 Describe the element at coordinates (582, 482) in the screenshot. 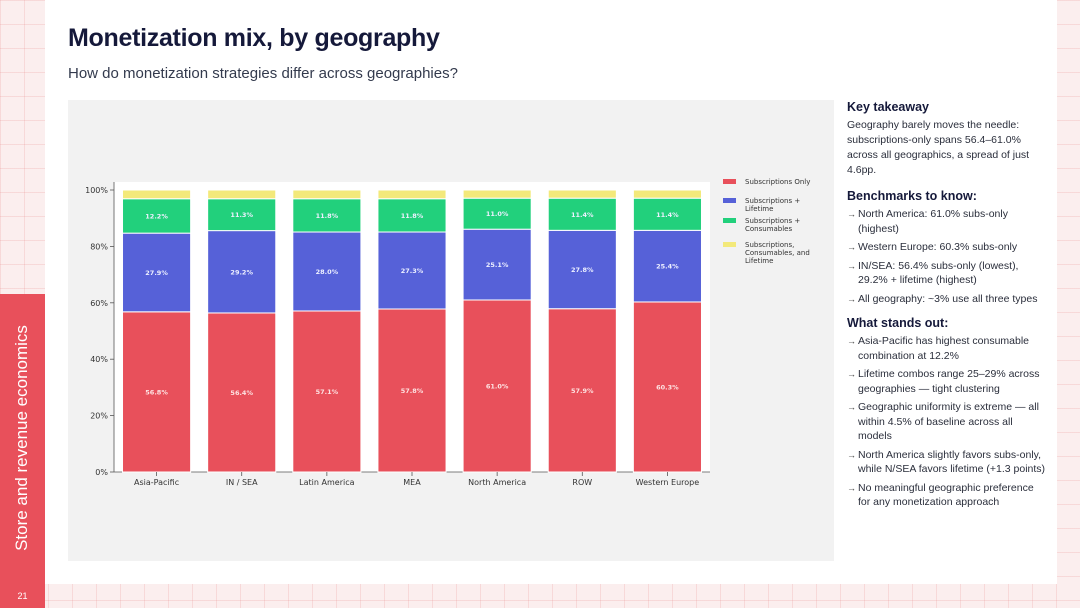

I see `x-tick-label: ROW` at that location.